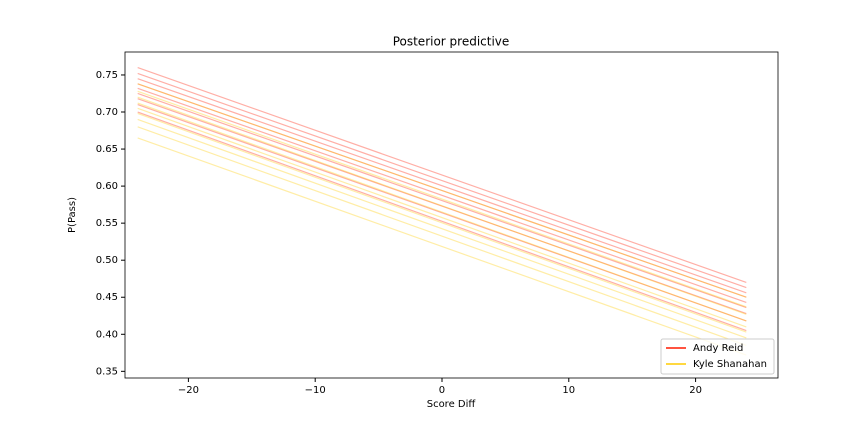 This screenshot has height=432, width=864. Describe the element at coordinates (72, 215) in the screenshot. I see `y-axis-label: P(Pass)` at that location.